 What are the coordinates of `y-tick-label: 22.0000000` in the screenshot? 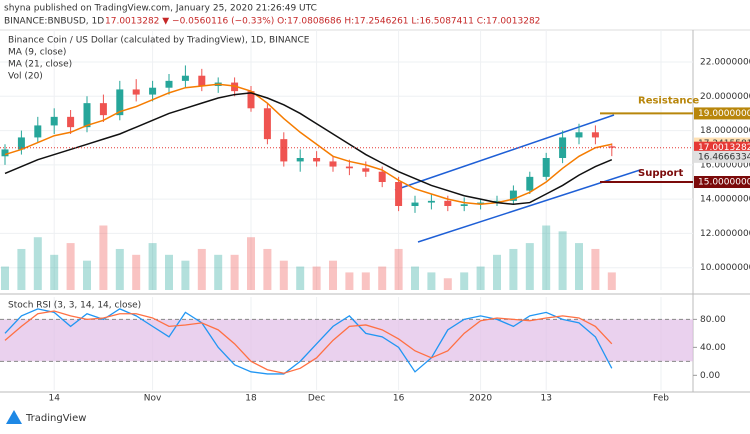 It's located at (725, 63).